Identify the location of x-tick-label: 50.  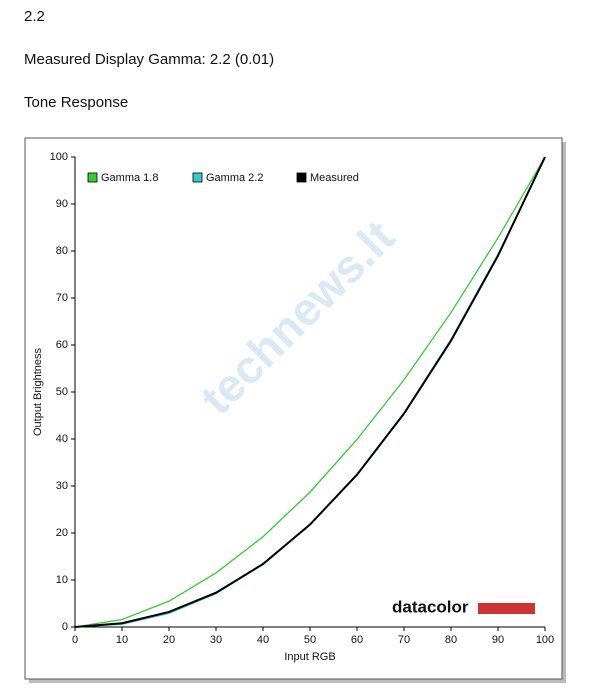
(310, 640).